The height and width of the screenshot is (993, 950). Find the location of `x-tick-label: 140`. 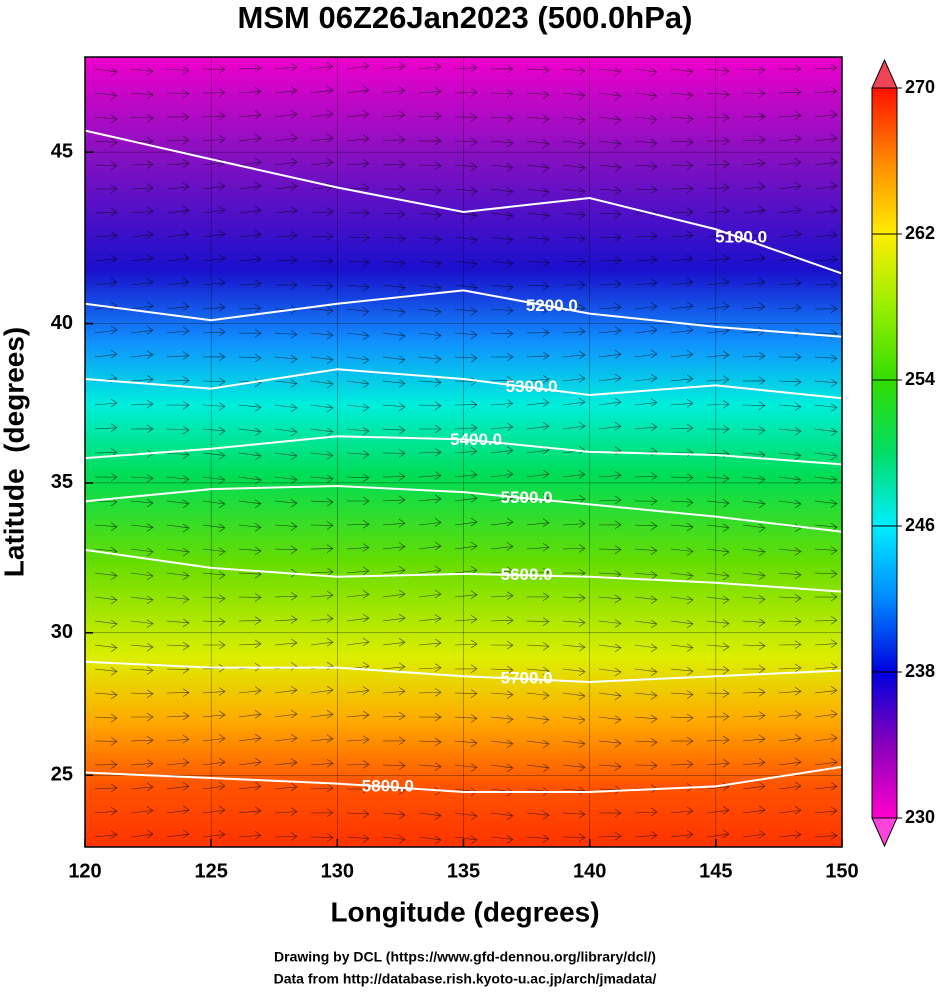

x-tick-label: 140 is located at coordinates (589, 871).